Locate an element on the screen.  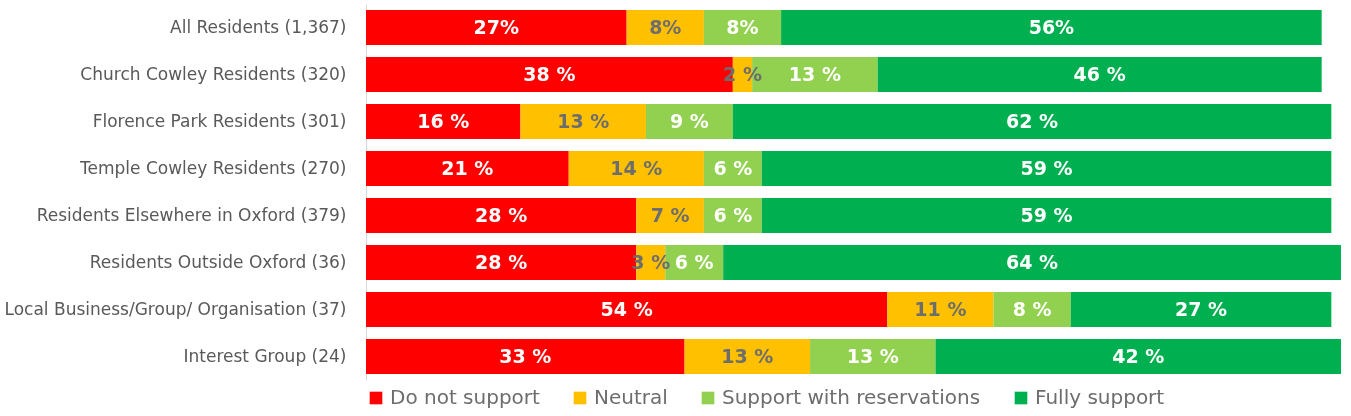
data-label: 54 % is located at coordinates (626, 308).